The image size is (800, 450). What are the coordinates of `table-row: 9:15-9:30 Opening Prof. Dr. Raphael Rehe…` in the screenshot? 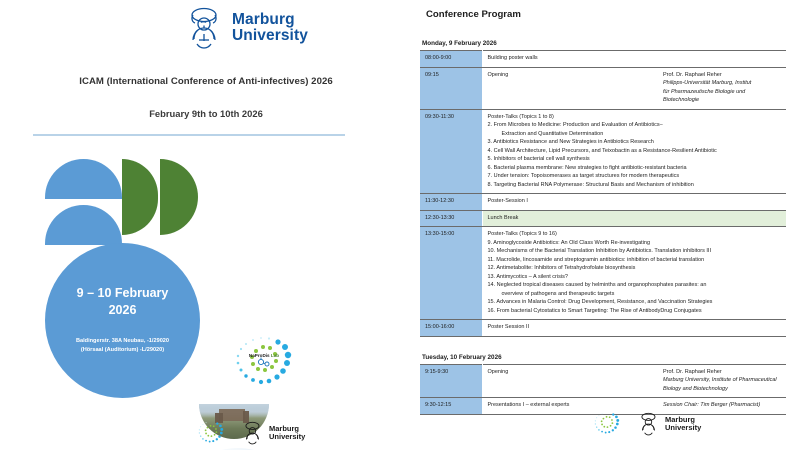 It's located at (603, 381).